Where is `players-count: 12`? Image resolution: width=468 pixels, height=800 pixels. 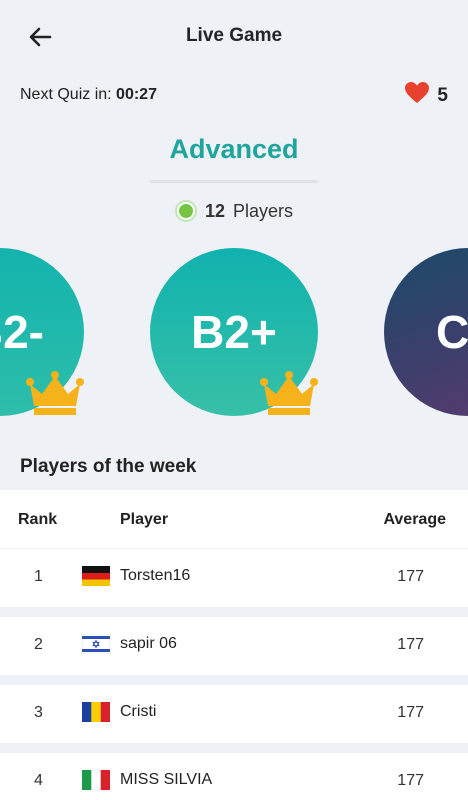 players-count: 12 is located at coordinates (214, 210).